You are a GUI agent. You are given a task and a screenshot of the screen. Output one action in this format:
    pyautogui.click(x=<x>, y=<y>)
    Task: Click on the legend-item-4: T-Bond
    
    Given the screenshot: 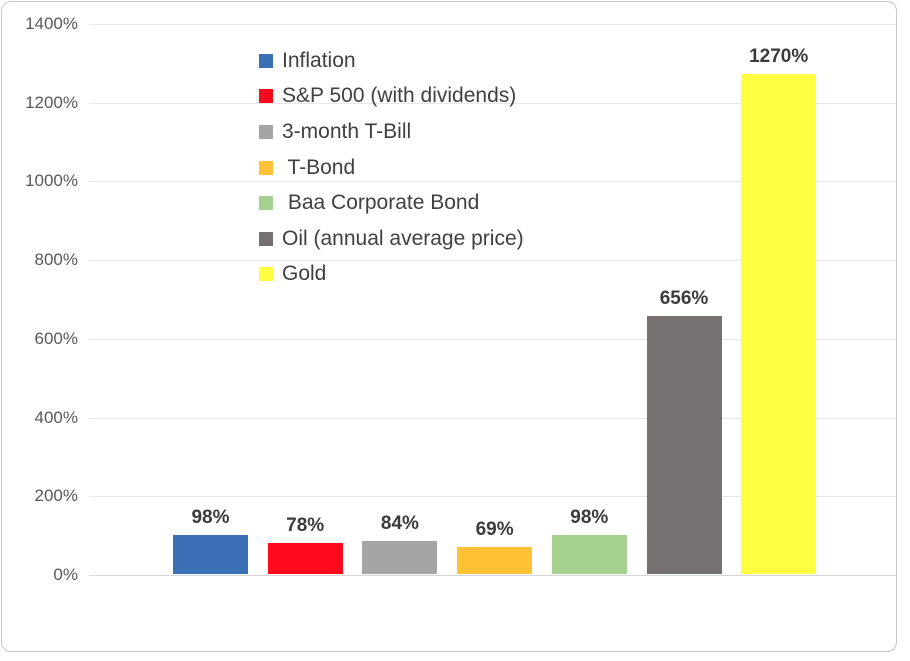 What is the action you would take?
    pyautogui.click(x=391, y=168)
    